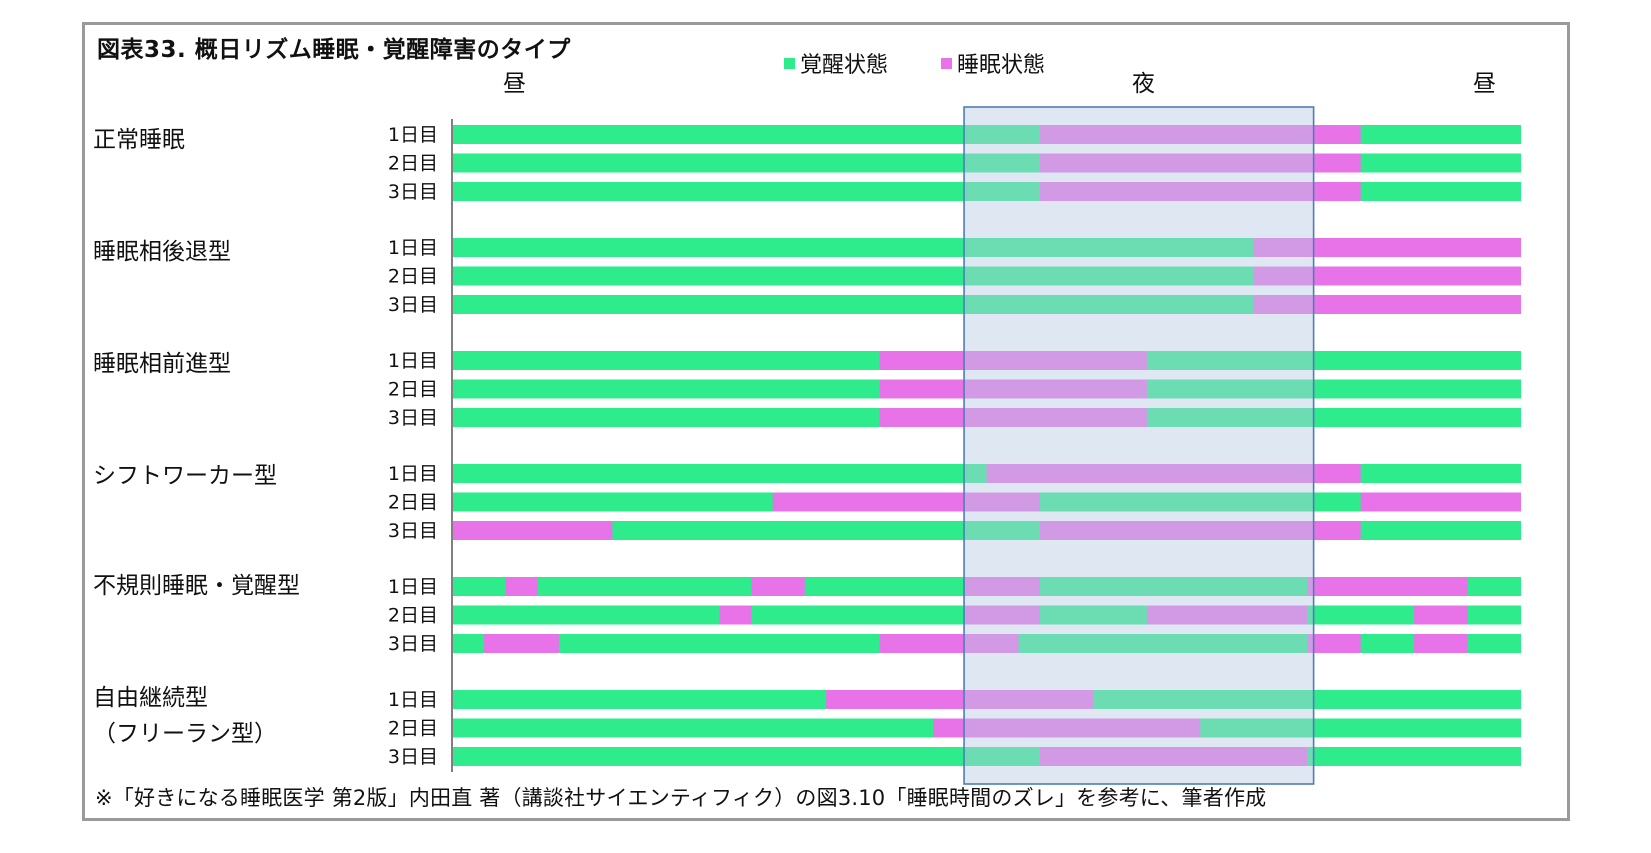 This screenshot has height=853, width=1651. I want to click on period-day-right: 昼, so click(1484, 84).